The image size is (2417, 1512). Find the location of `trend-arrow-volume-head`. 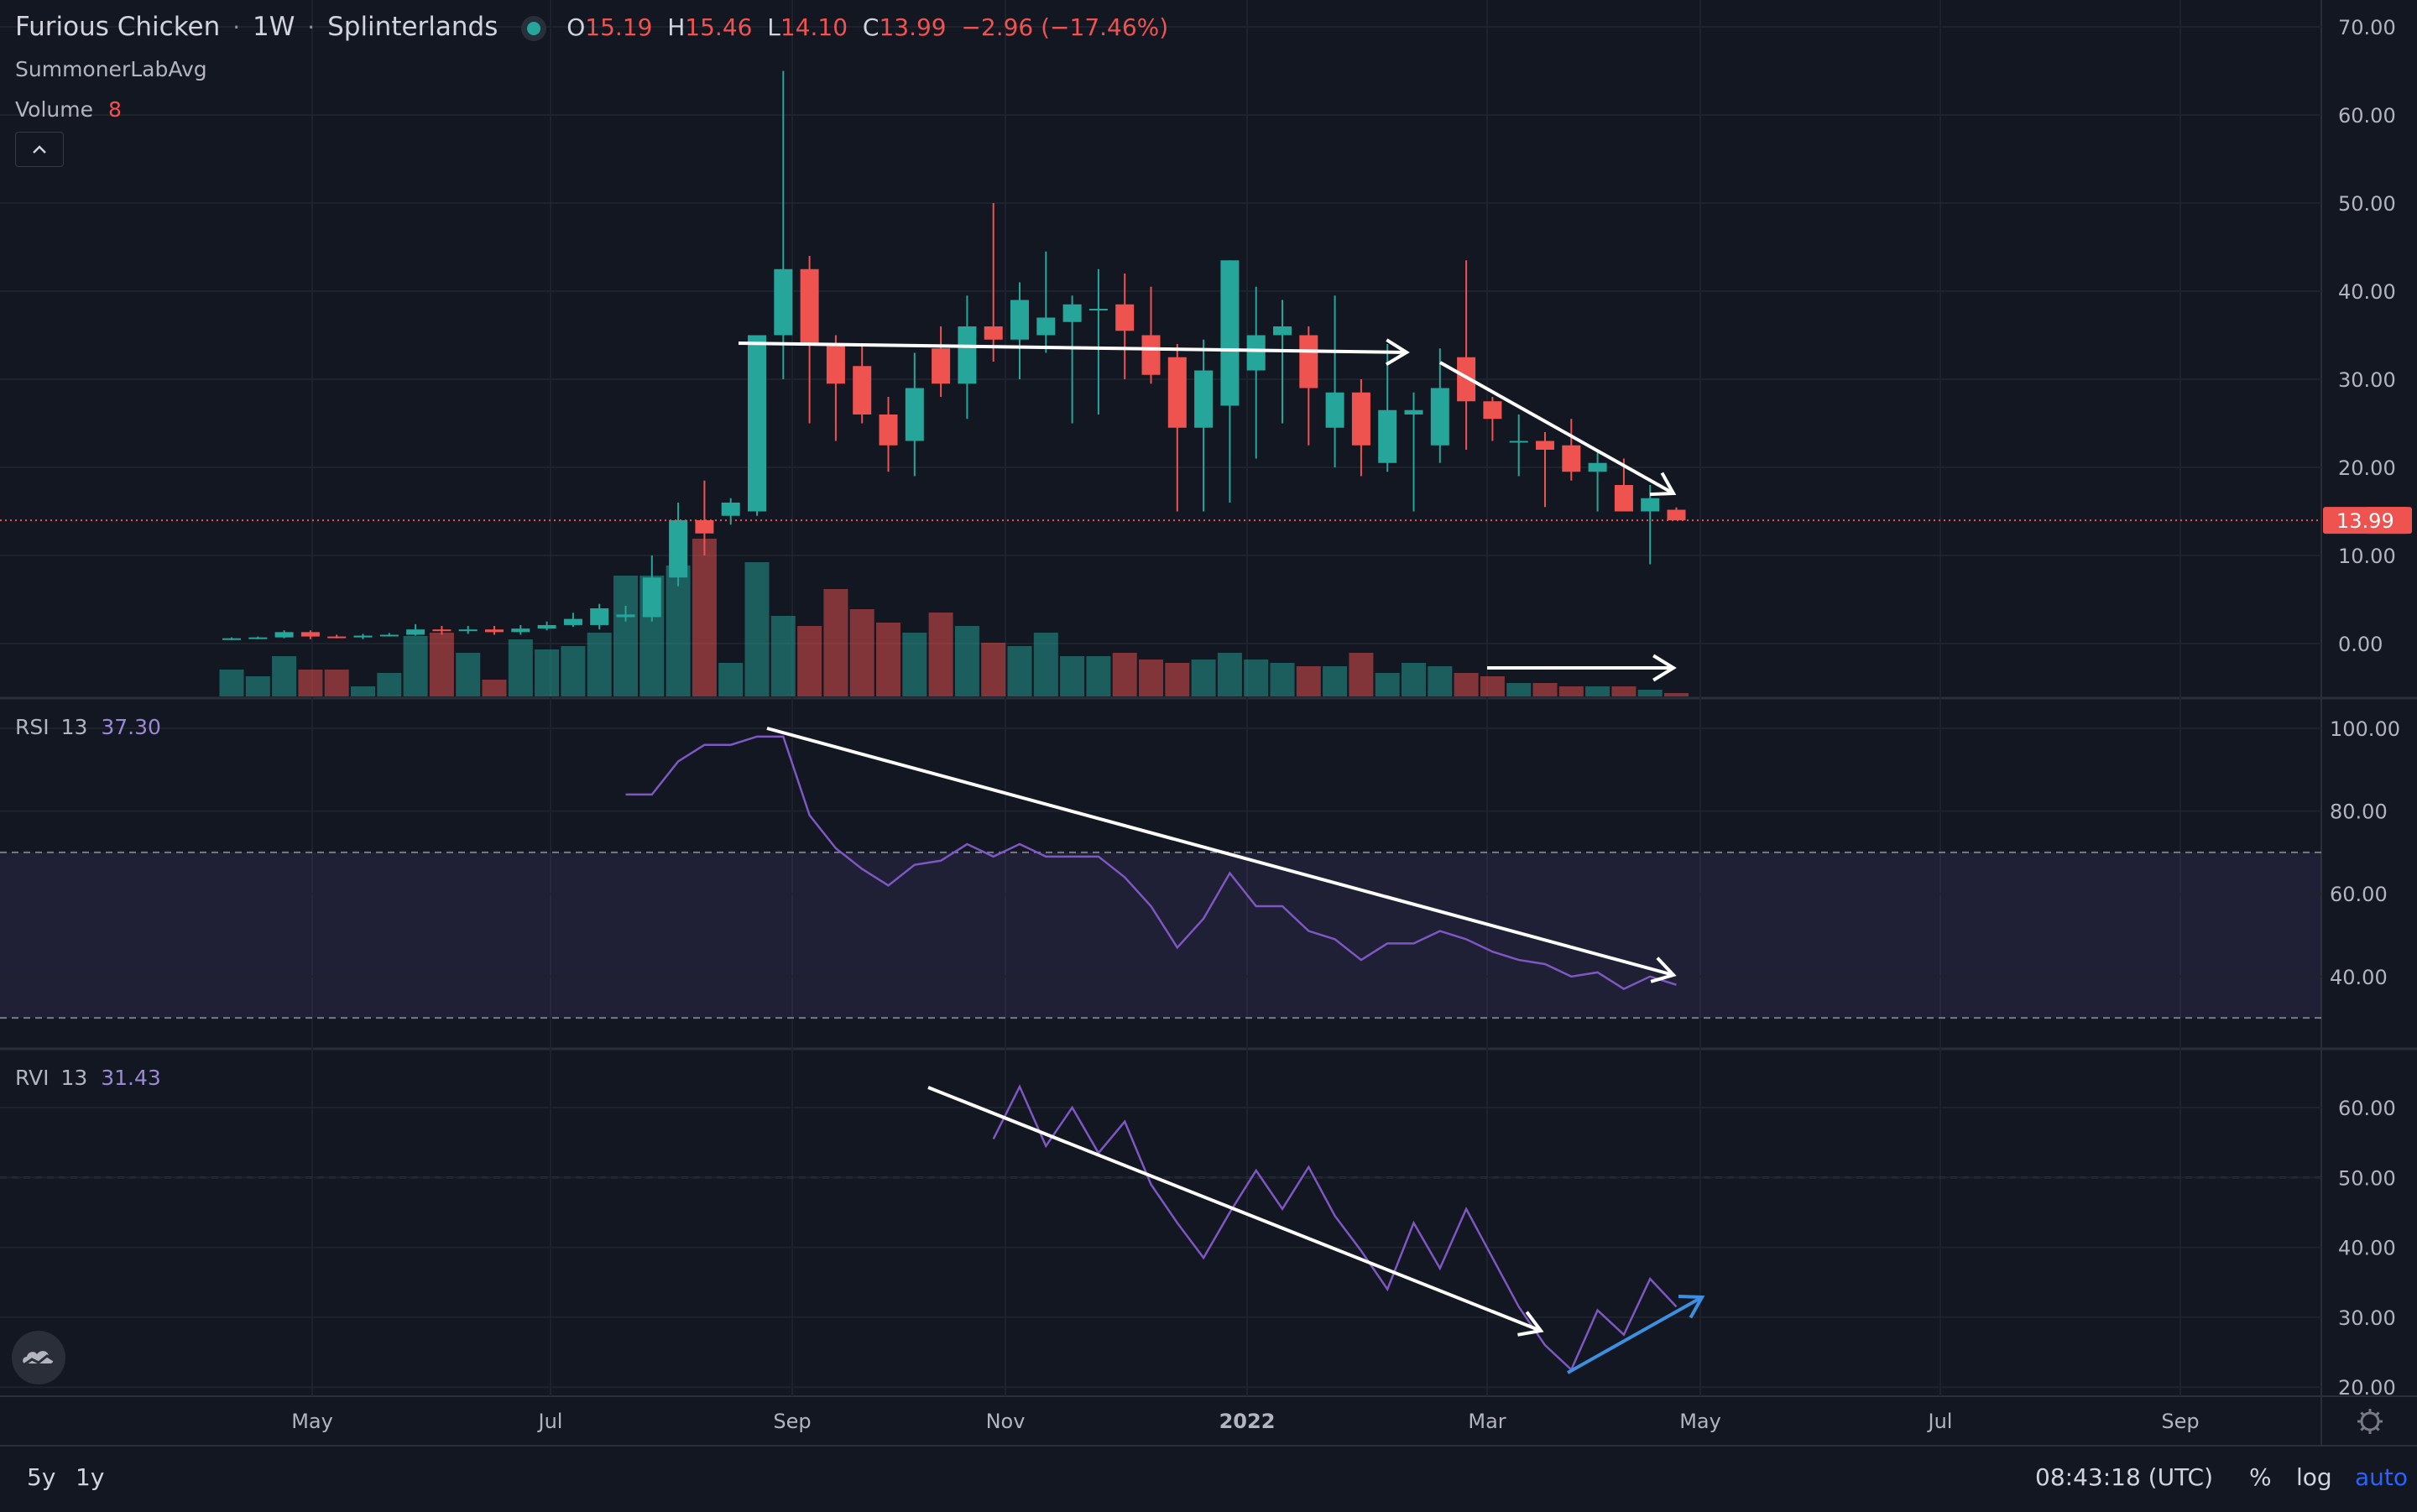

trend-arrow-volume-head is located at coordinates (1664, 668).